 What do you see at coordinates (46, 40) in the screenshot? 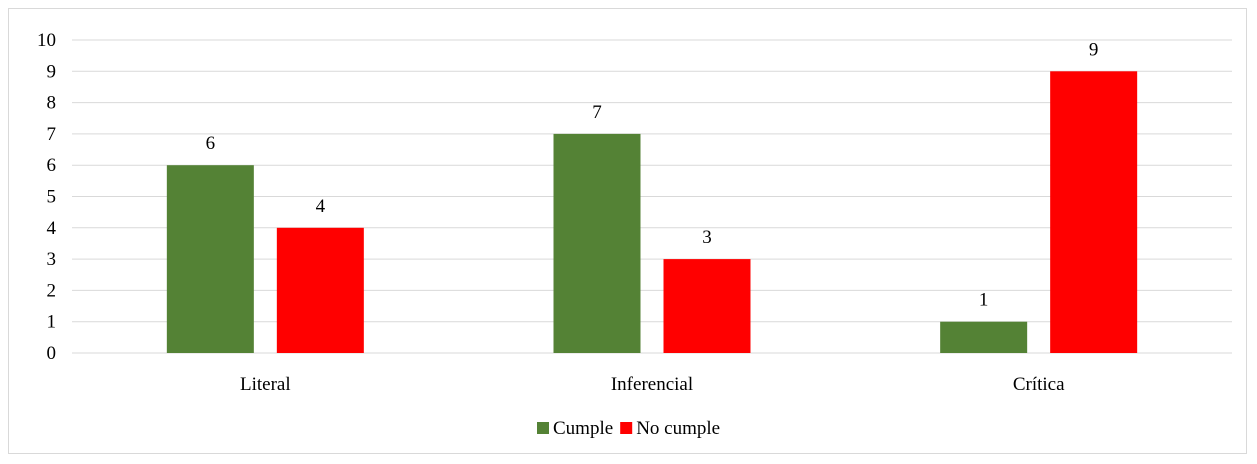
I see `y-tick-label: 10` at bounding box center [46, 40].